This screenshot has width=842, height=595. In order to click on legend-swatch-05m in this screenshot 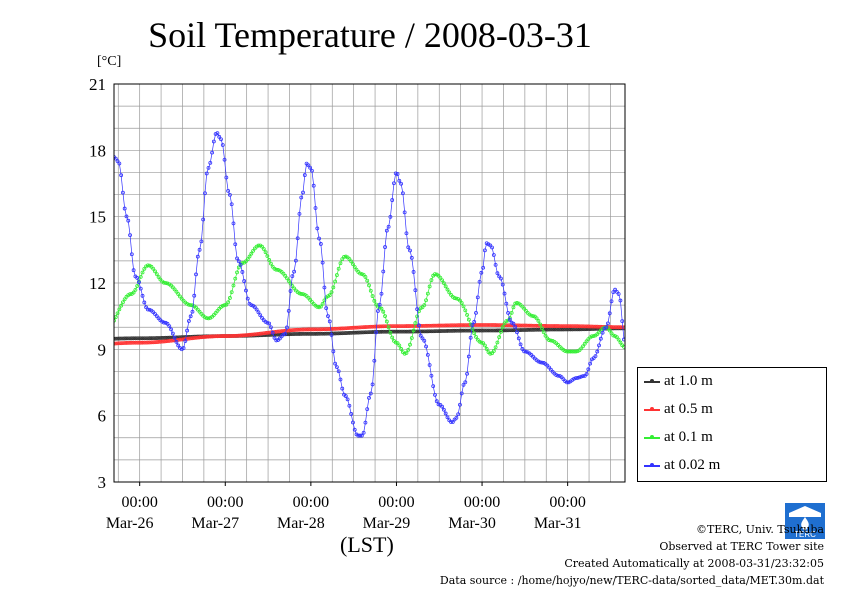, I will do `click(652, 409)`.